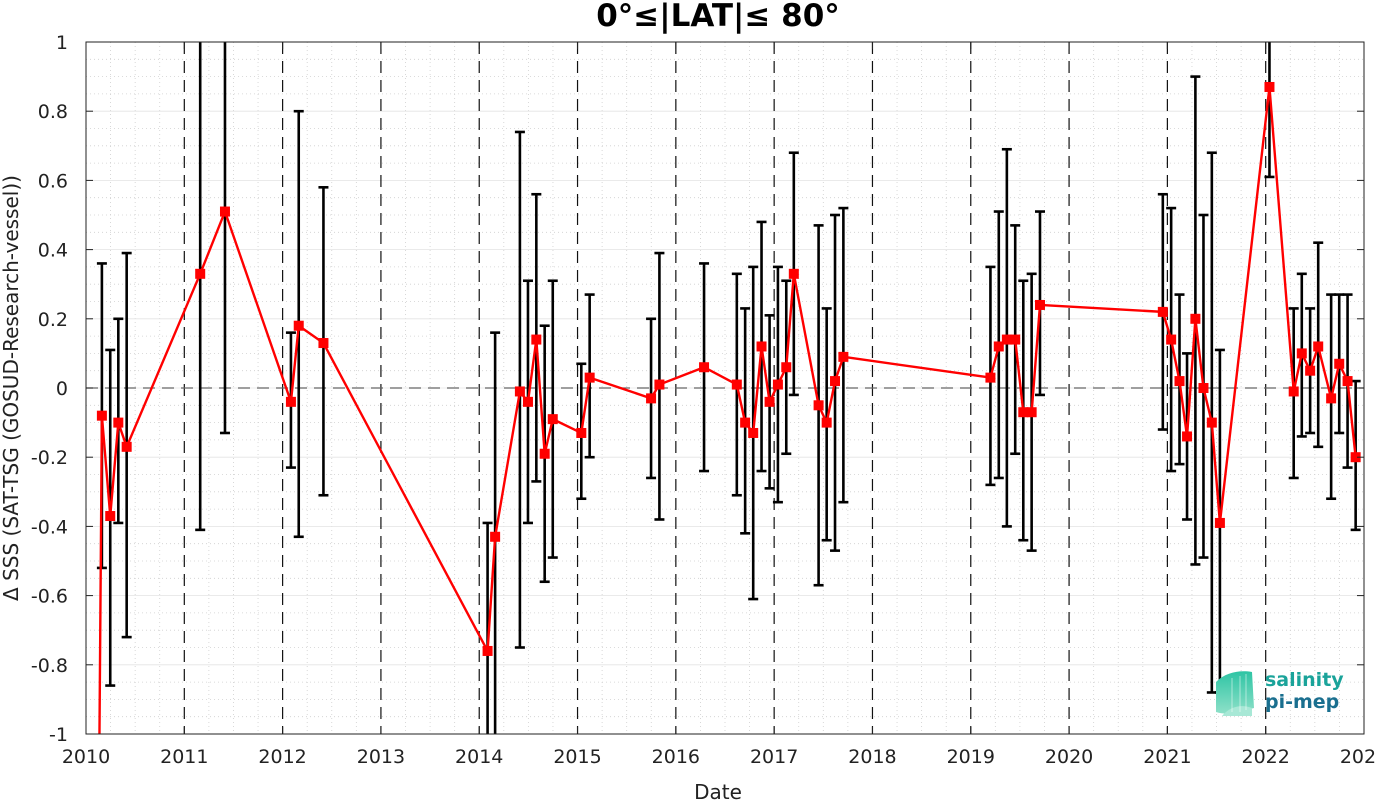 This screenshot has height=801, width=1375. What do you see at coordinates (718, 790) in the screenshot?
I see `x-axis-label: Date` at bounding box center [718, 790].